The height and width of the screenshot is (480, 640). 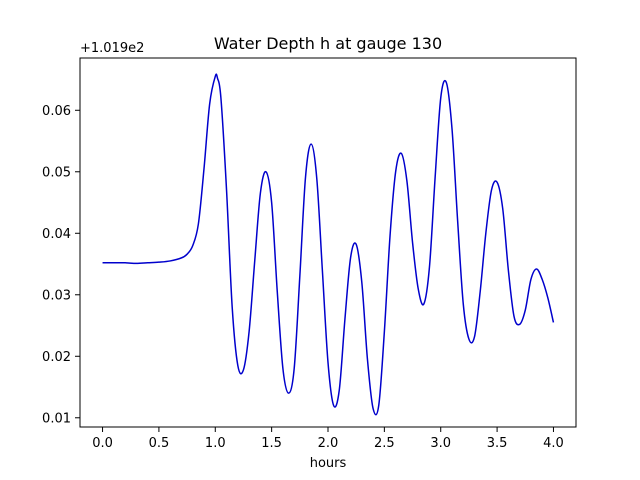 I want to click on y-tick-label: 0.04, so click(x=56, y=234).